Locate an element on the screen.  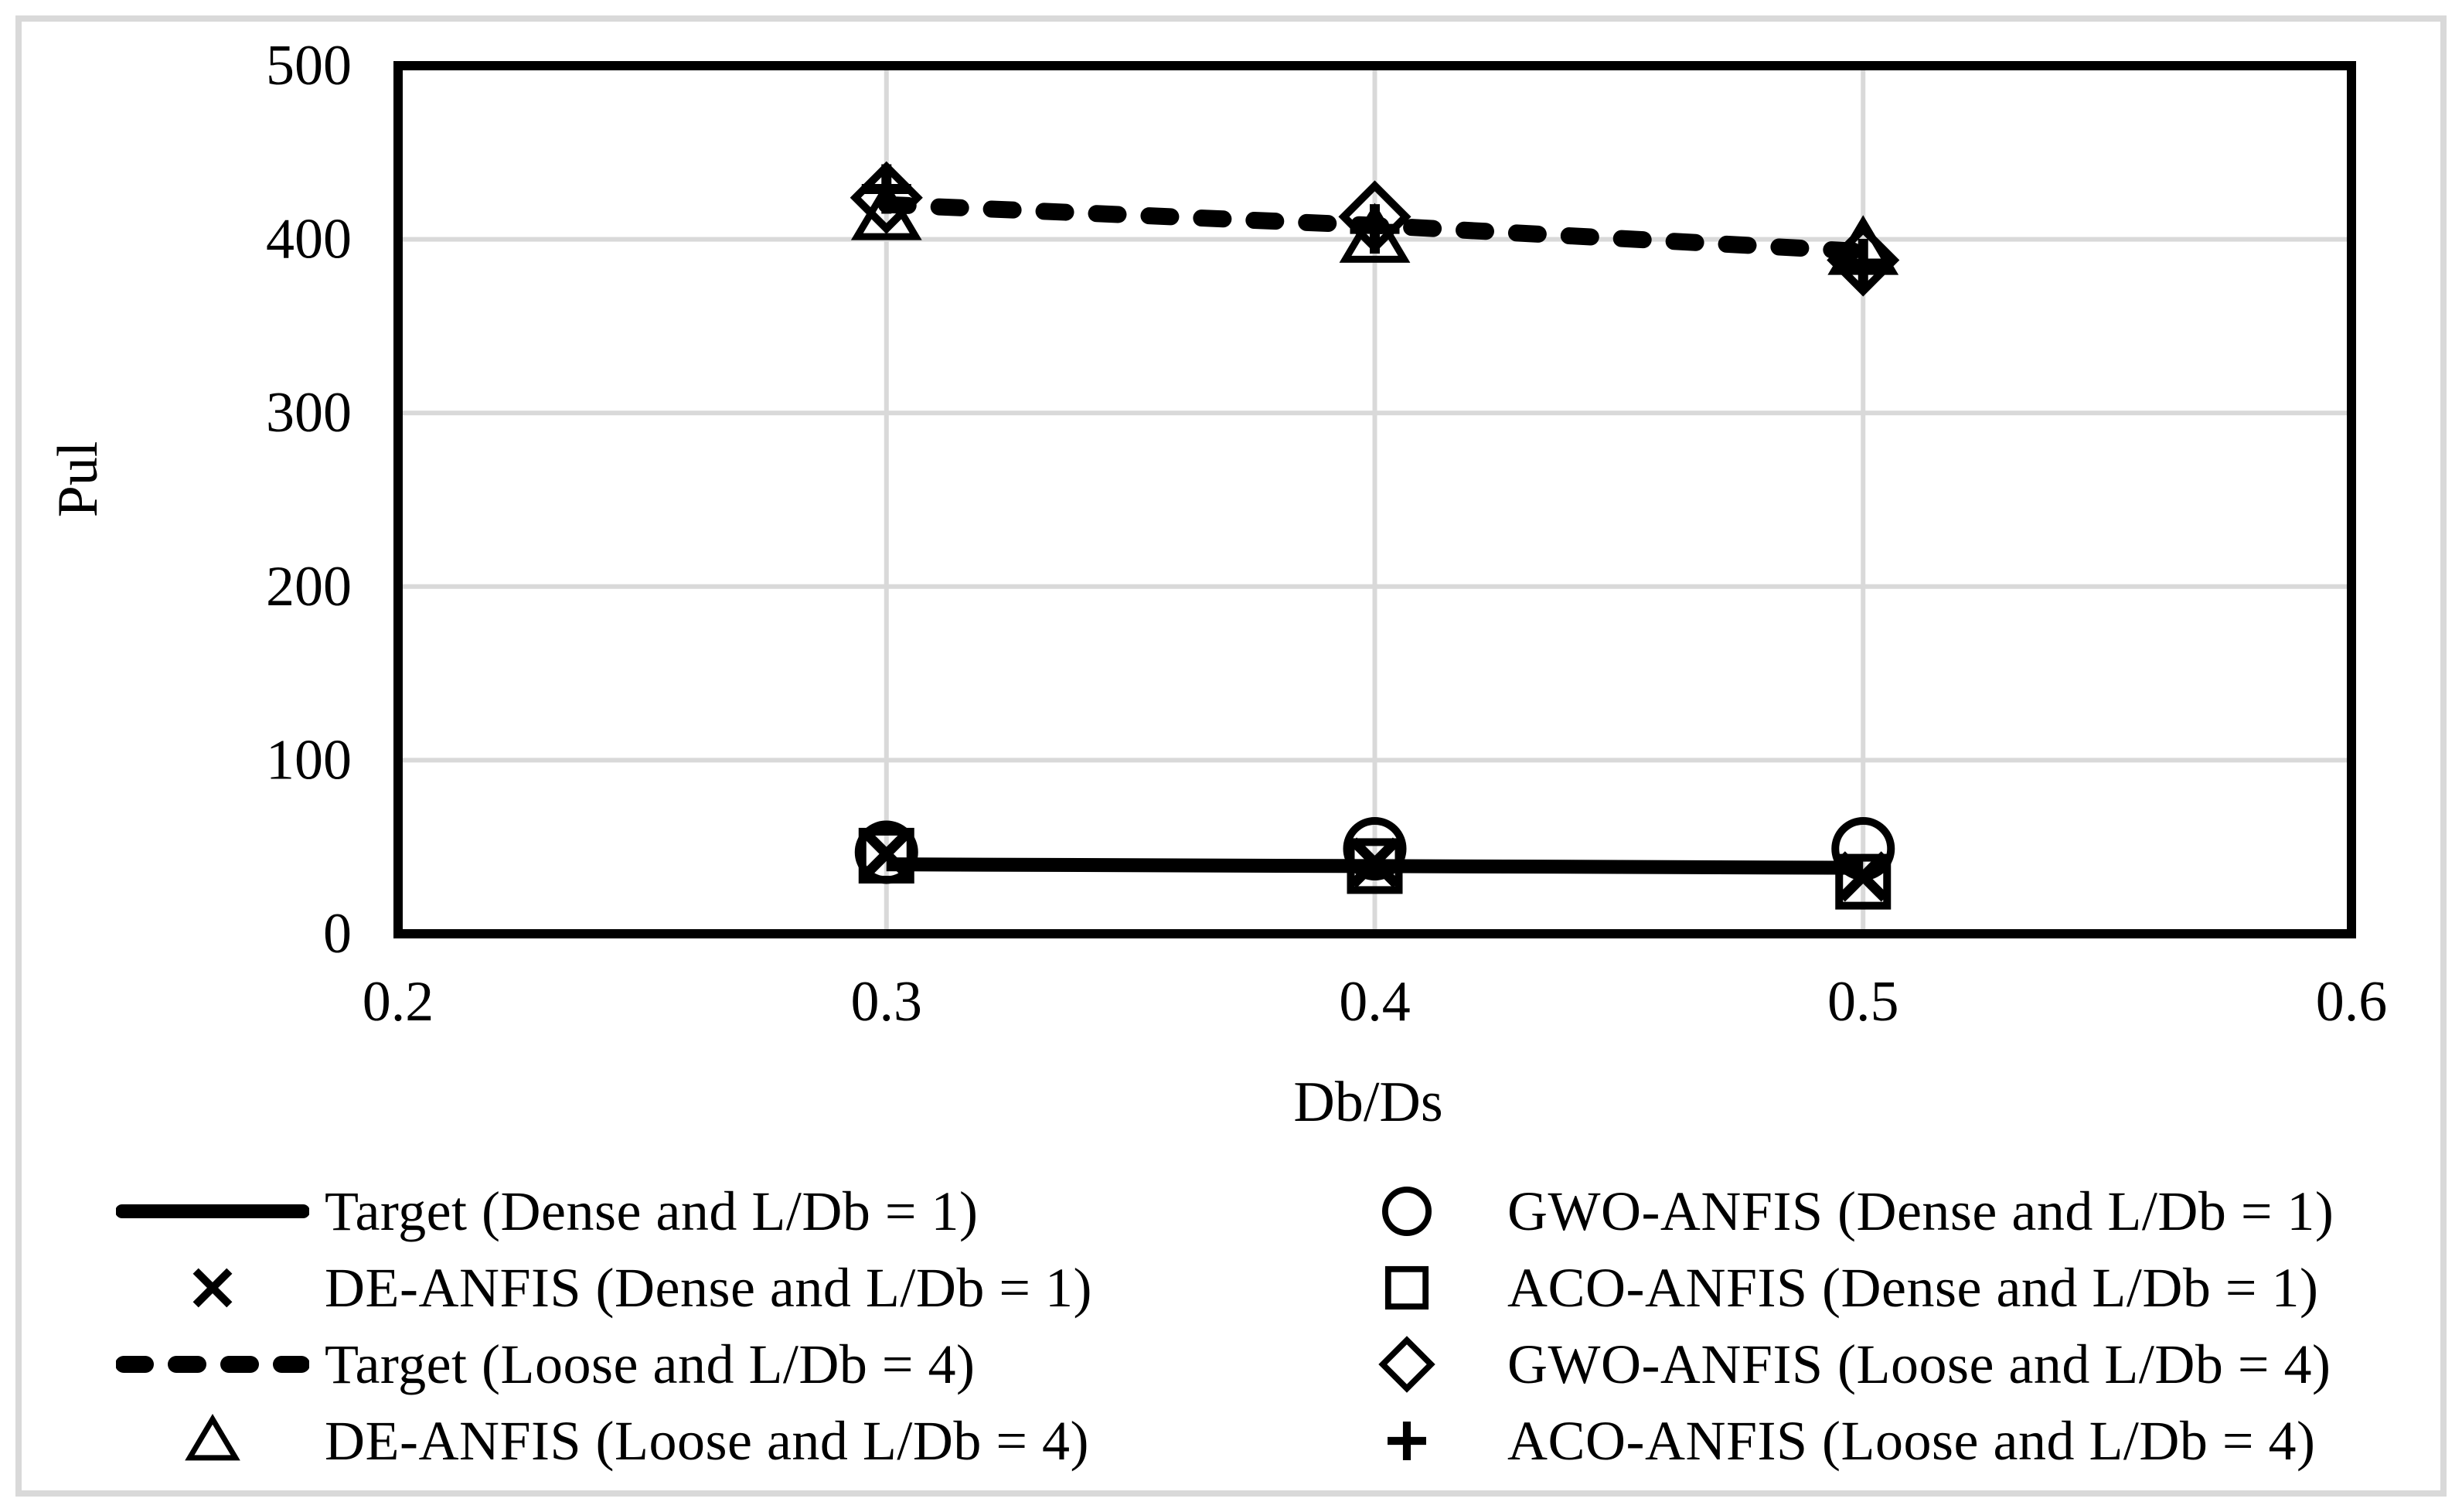
square-marker-swatch-icon is located at coordinates (1407, 1287).